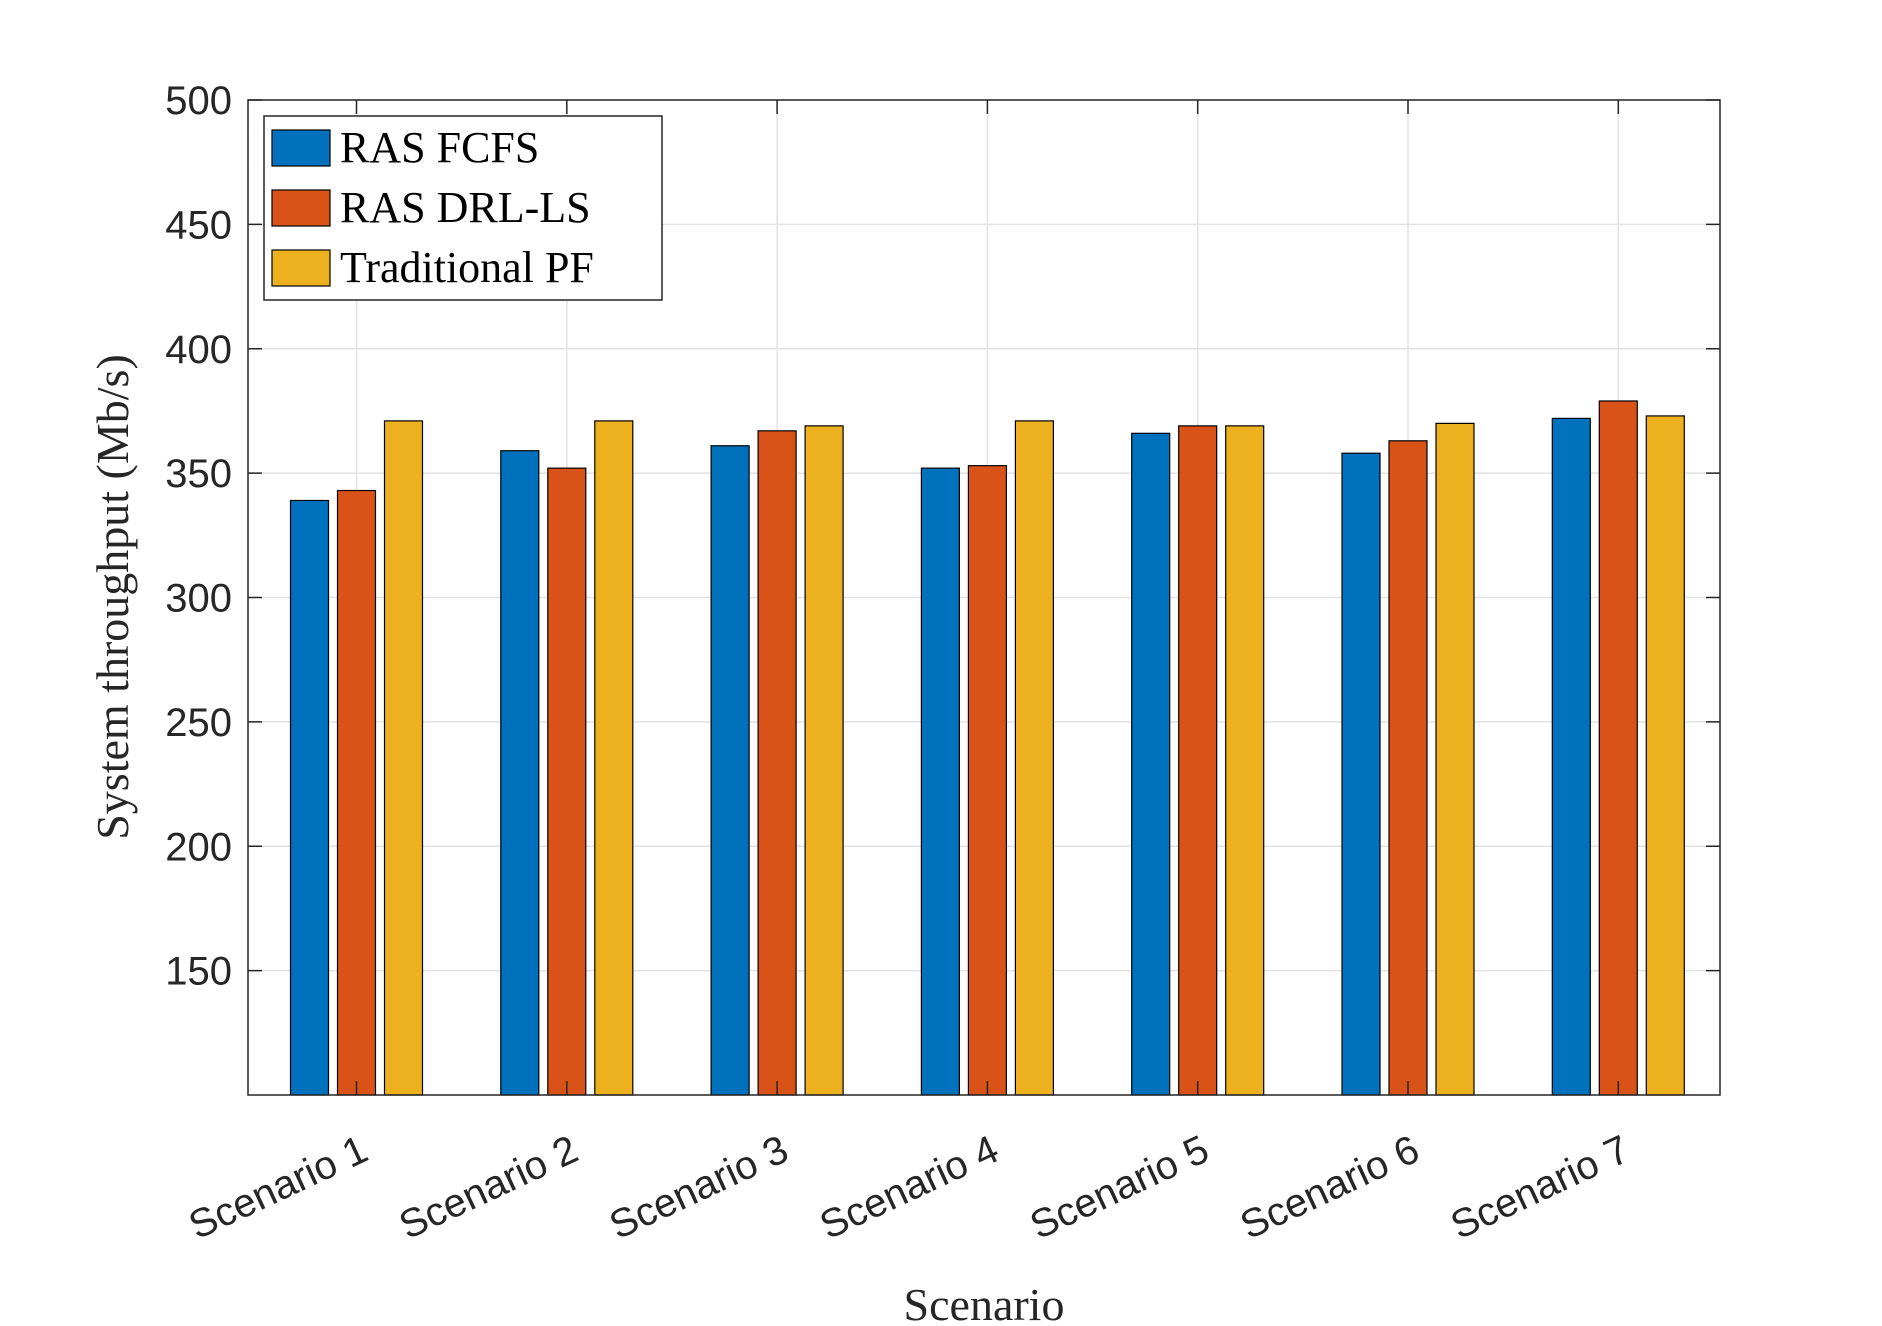 The width and height of the screenshot is (1882, 1326). Describe the element at coordinates (198, 101) in the screenshot. I see `y-tick-label: 500` at that location.